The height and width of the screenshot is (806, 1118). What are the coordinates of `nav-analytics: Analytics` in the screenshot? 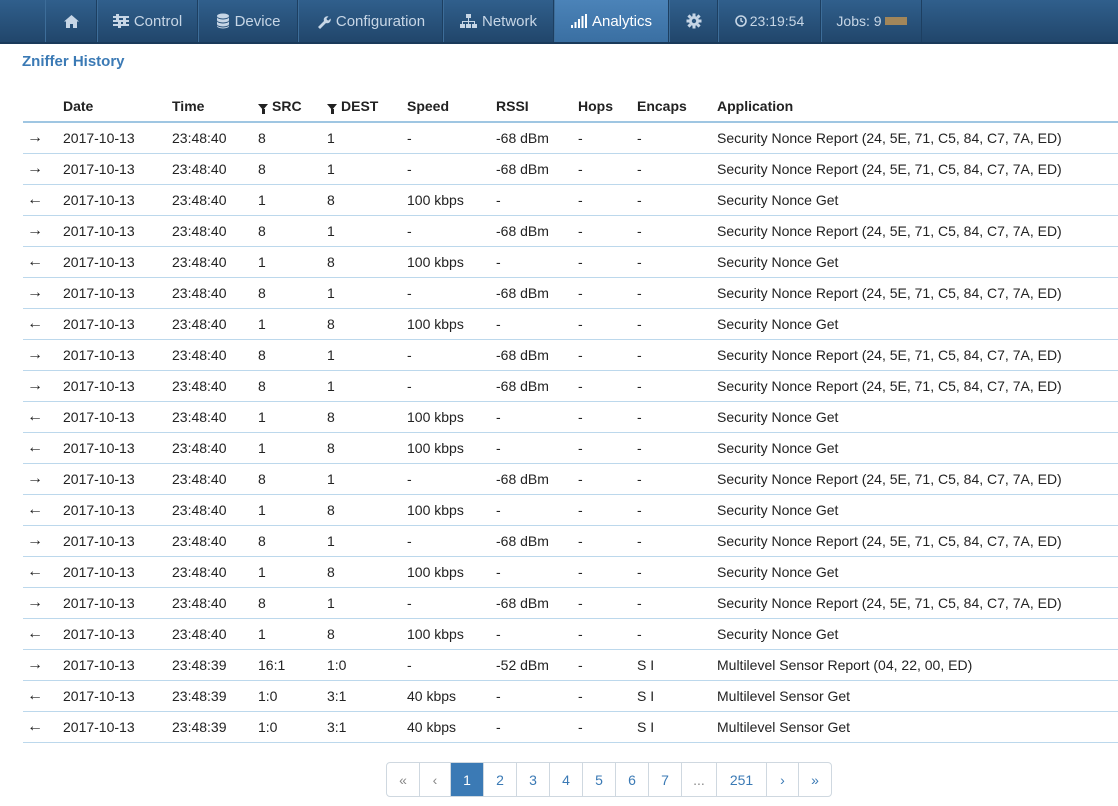 It's located at (611, 21).